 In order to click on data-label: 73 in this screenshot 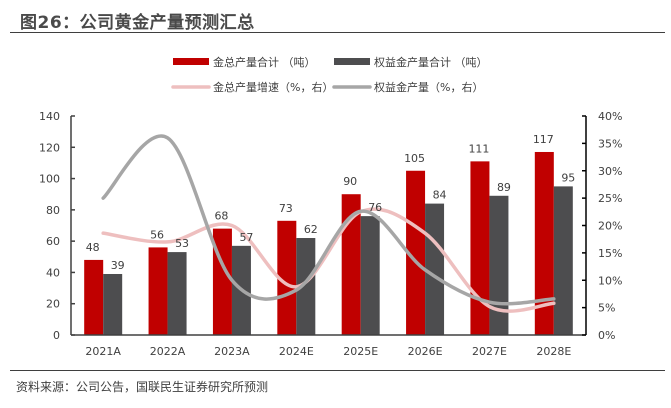, I will do `click(286, 208)`.